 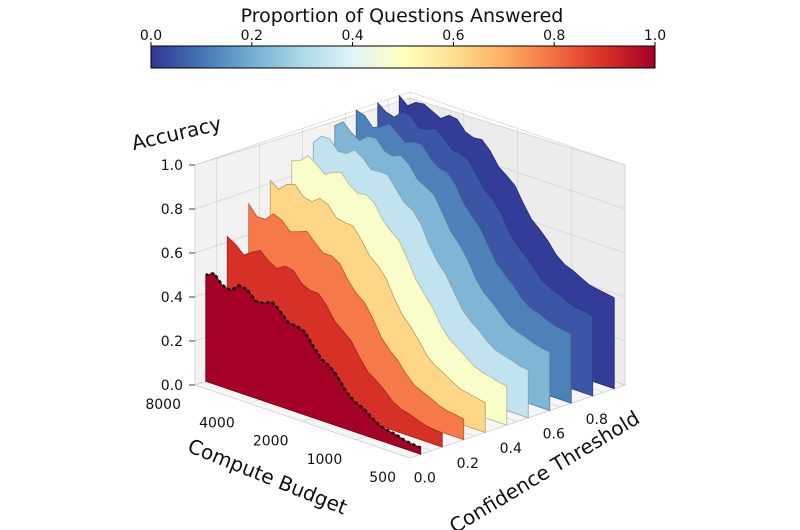 What do you see at coordinates (453, 36) in the screenshot?
I see `colorbar-tick-label: 0.6` at bounding box center [453, 36].